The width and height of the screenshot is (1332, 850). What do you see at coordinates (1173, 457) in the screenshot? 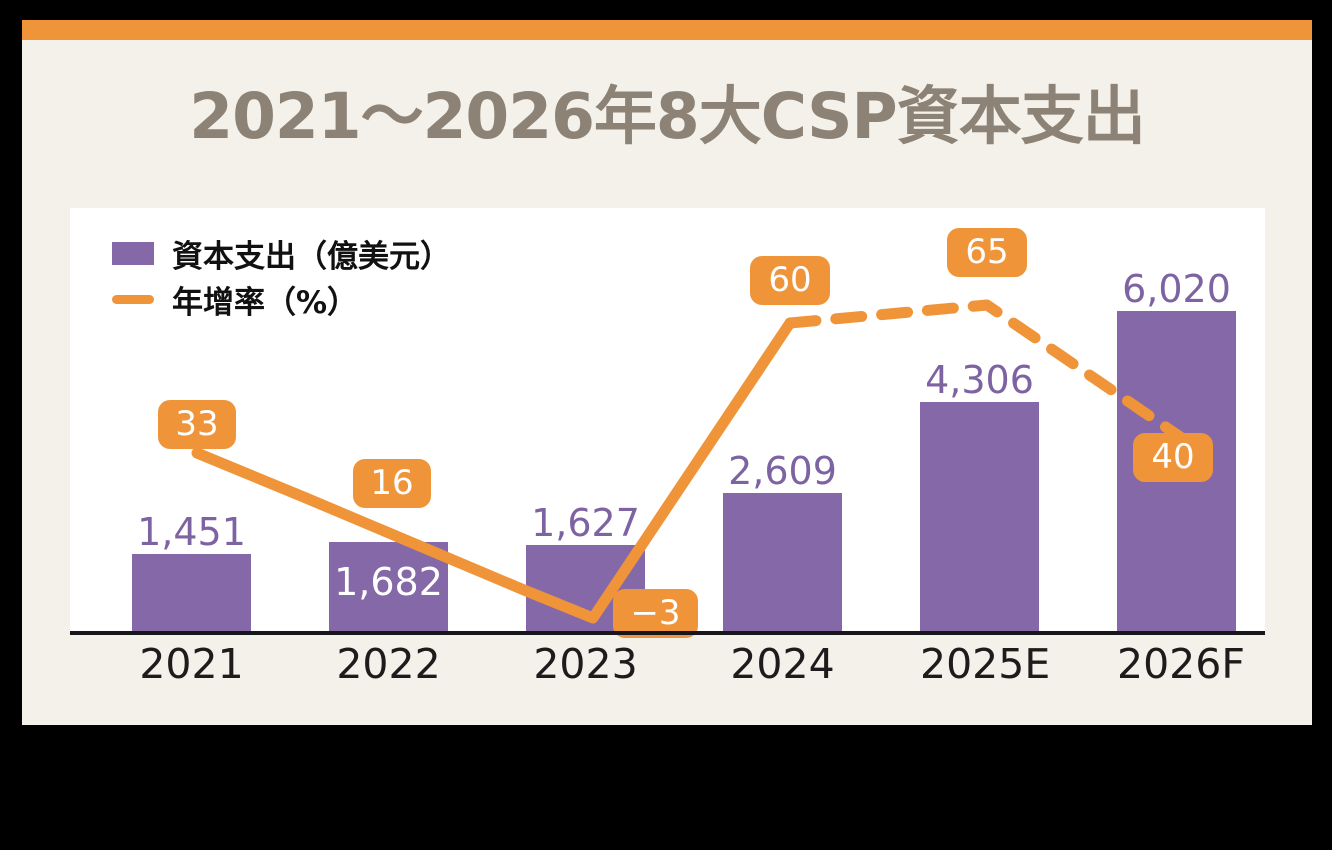
I see `pct-badge-2026F: 40` at bounding box center [1173, 457].